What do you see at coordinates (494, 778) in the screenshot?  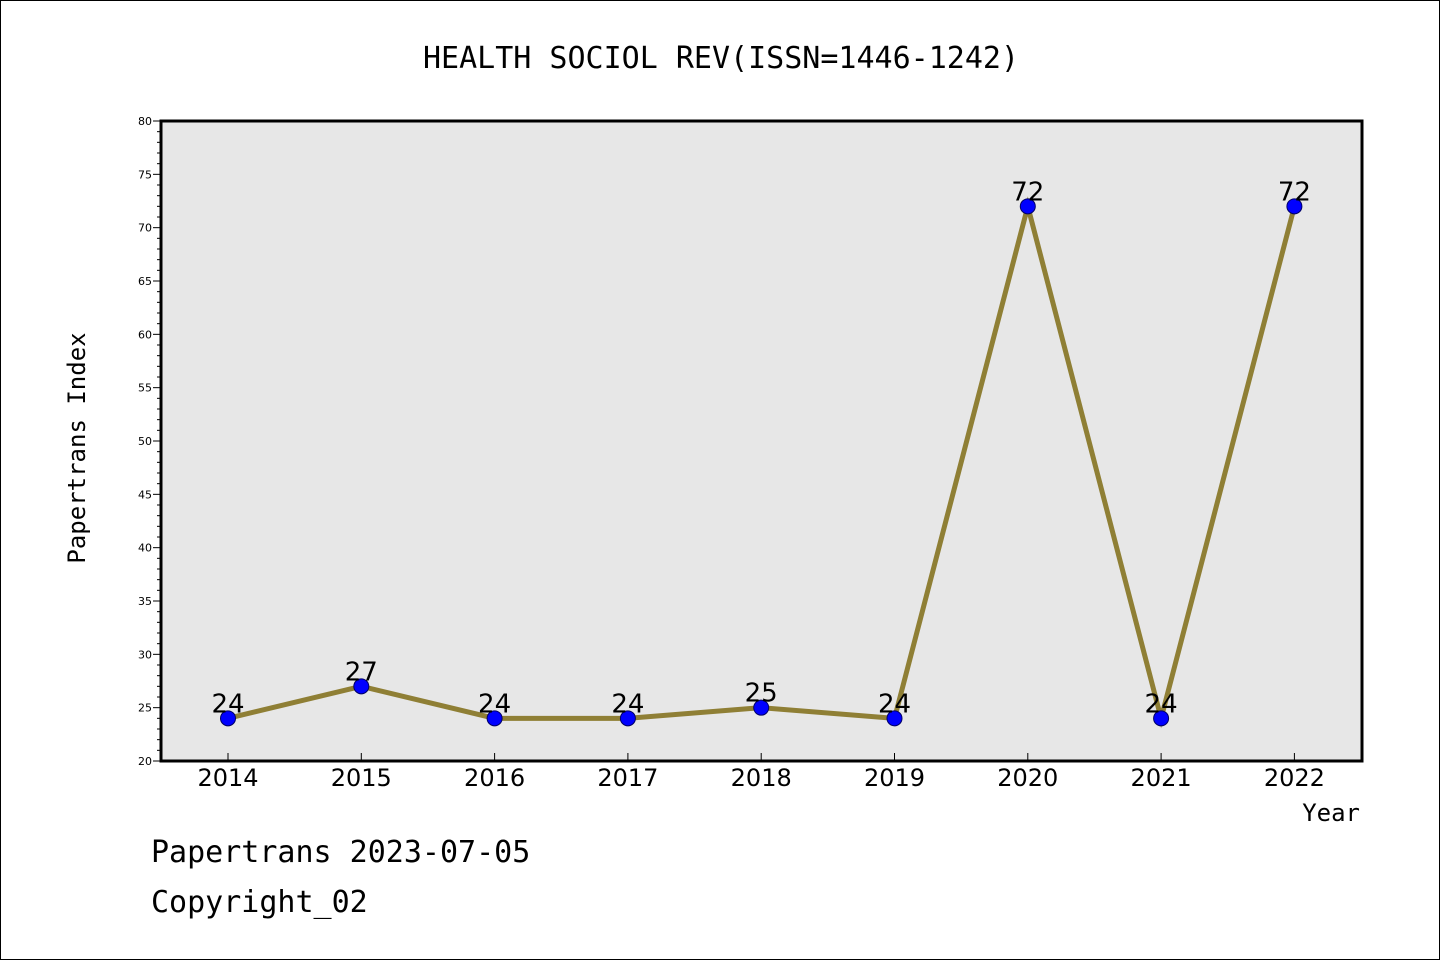 I see `x-tick-label: 2016` at bounding box center [494, 778].